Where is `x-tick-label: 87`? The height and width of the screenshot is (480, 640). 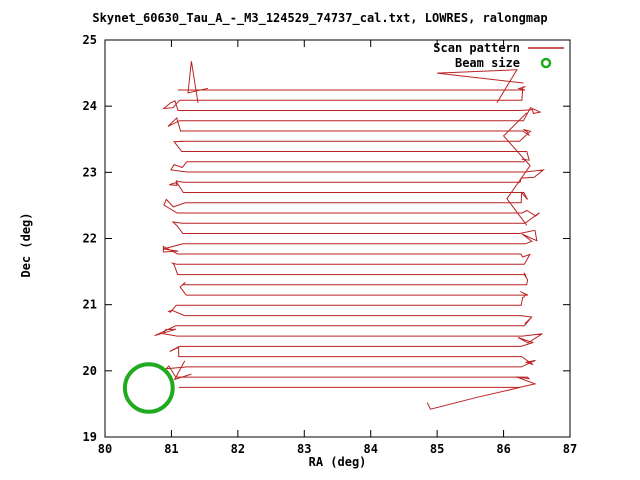 x-tick-label: 87 is located at coordinates (570, 449).